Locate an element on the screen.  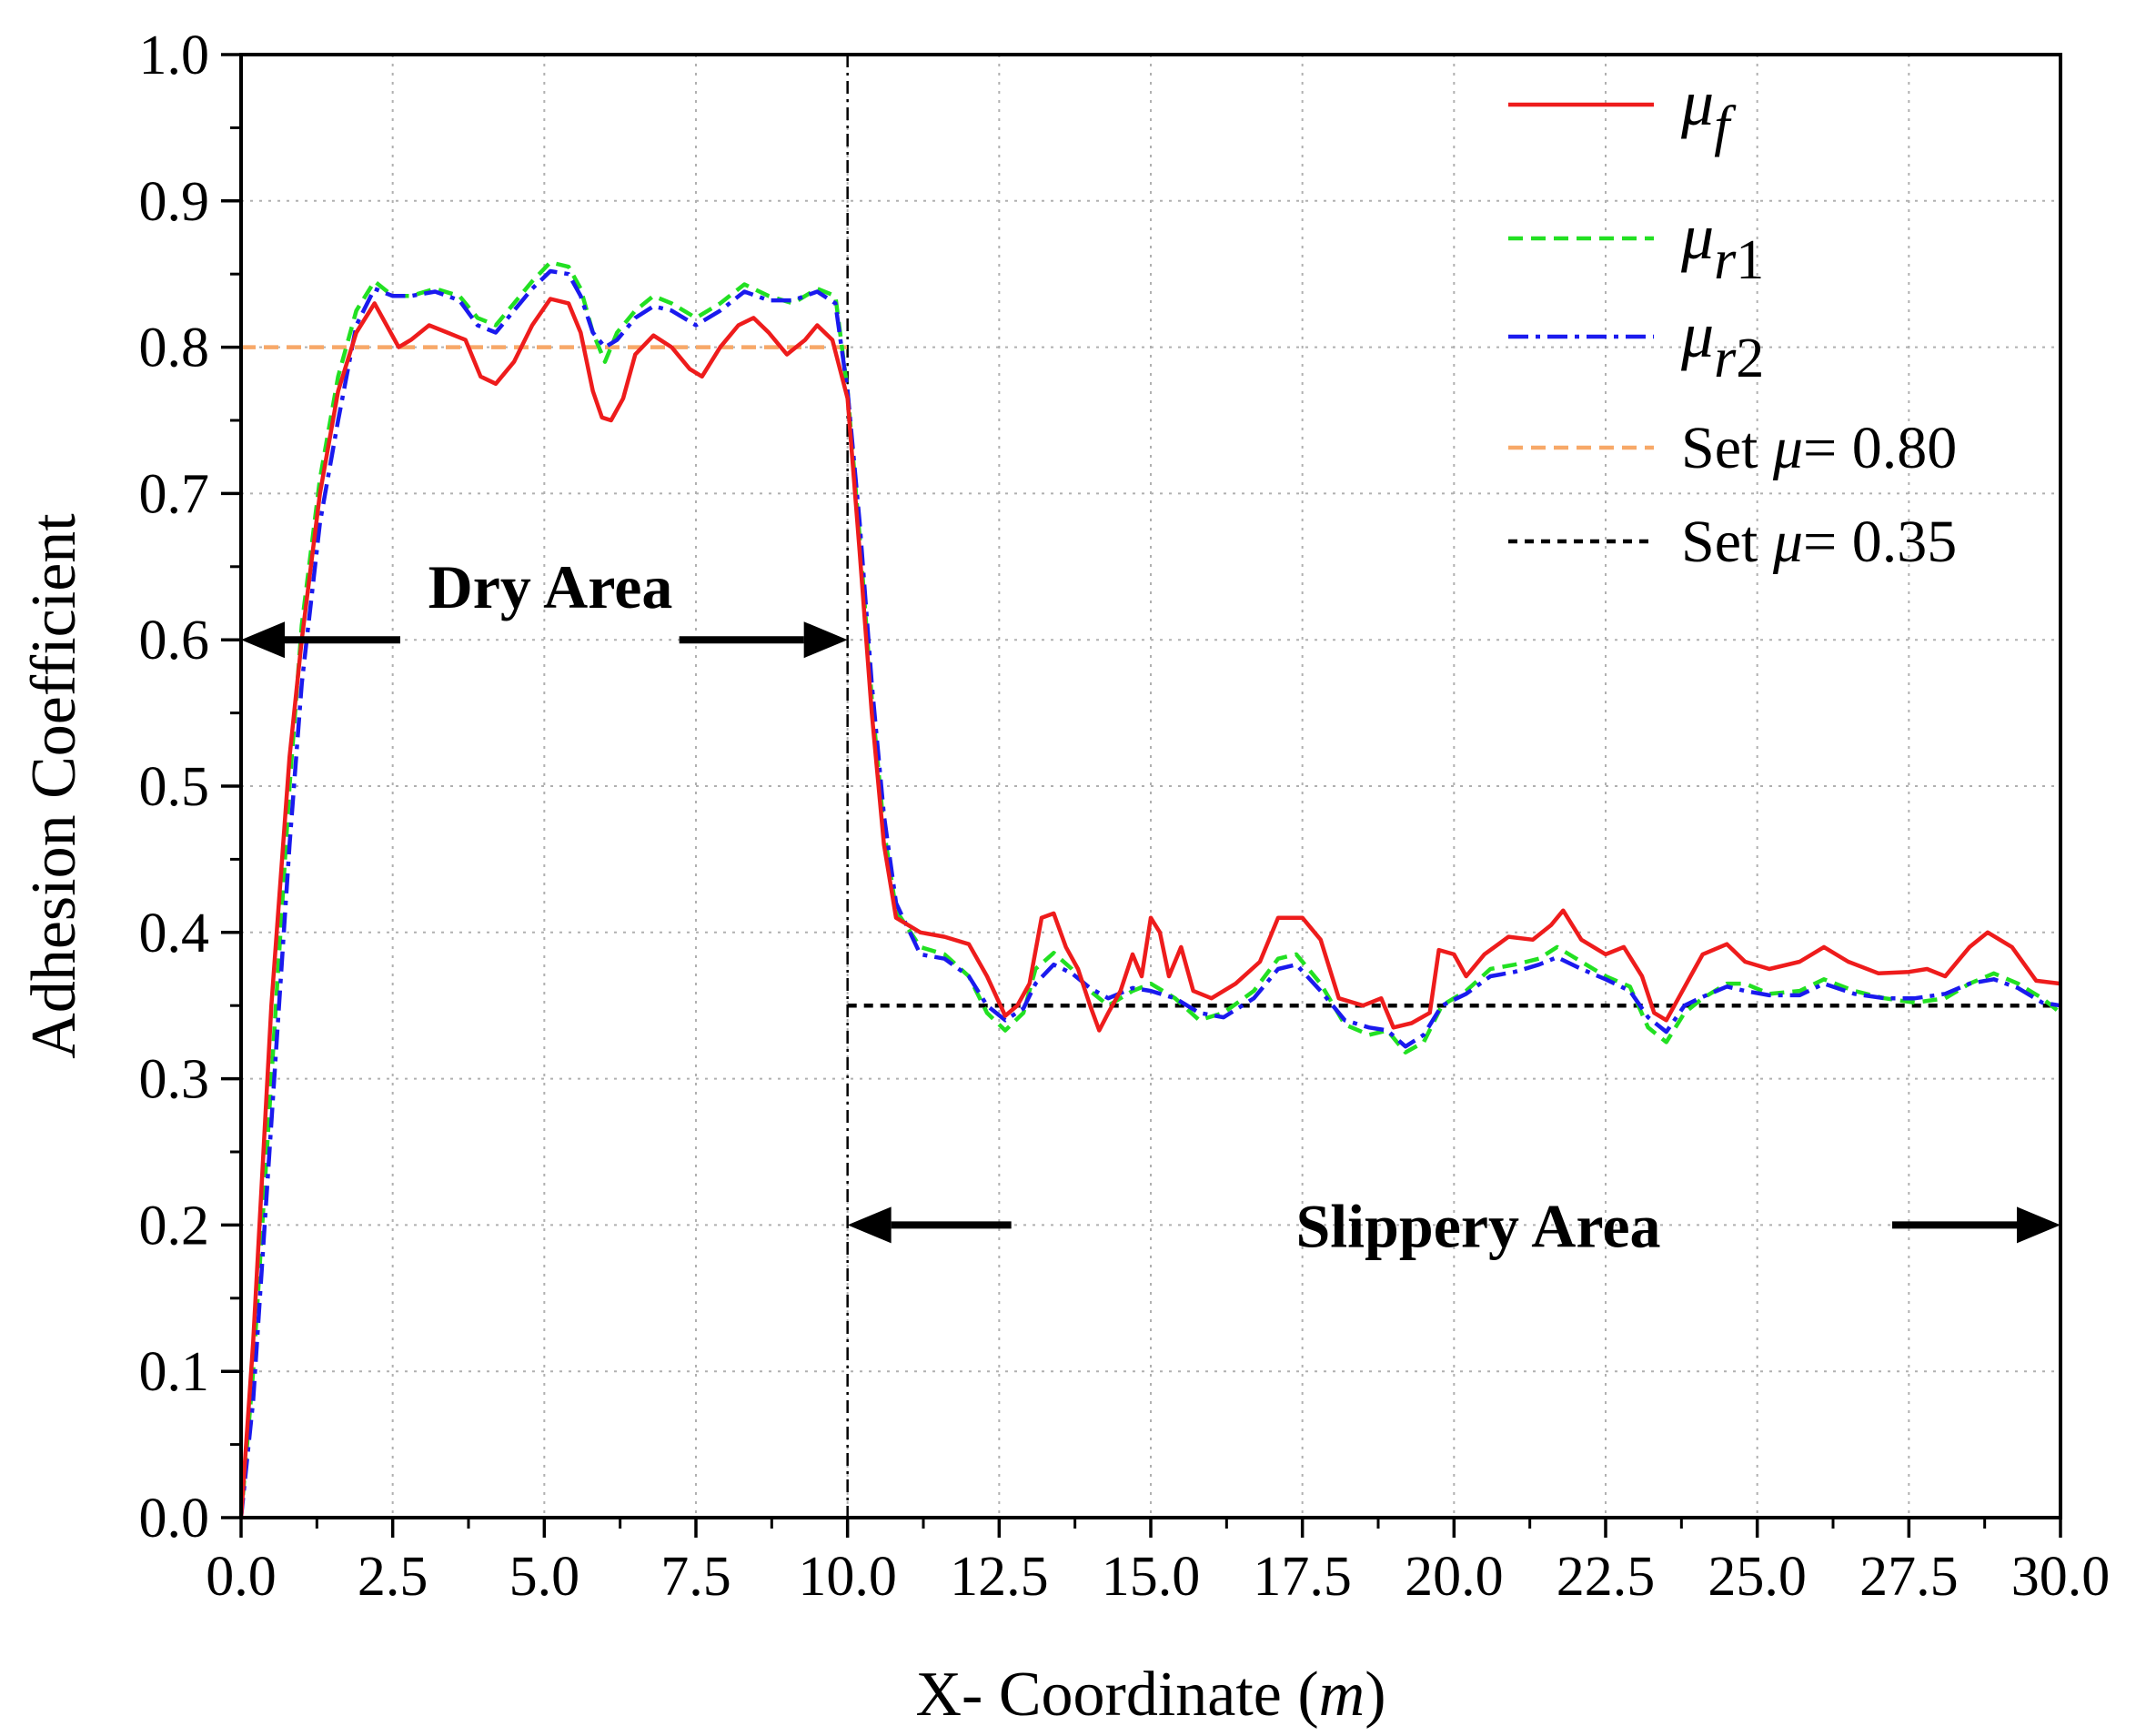
y-tick-label: 0.0 is located at coordinates (174, 1519).